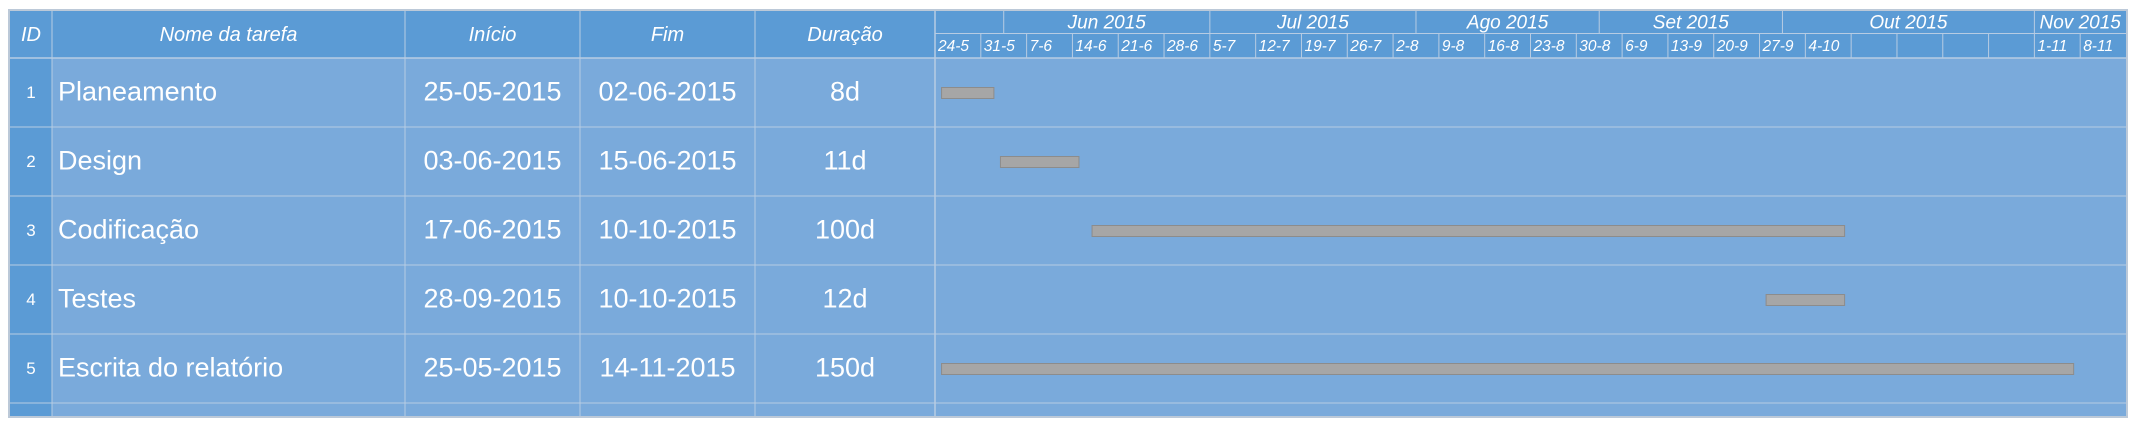  I want to click on task-start: 03-06-2015, so click(492, 161).